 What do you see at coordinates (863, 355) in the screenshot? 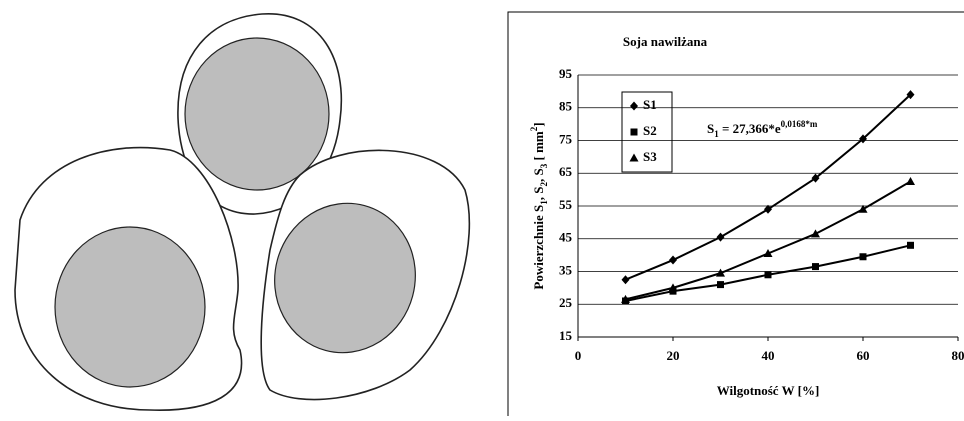
I see `x-tick-label: 60` at bounding box center [863, 355].